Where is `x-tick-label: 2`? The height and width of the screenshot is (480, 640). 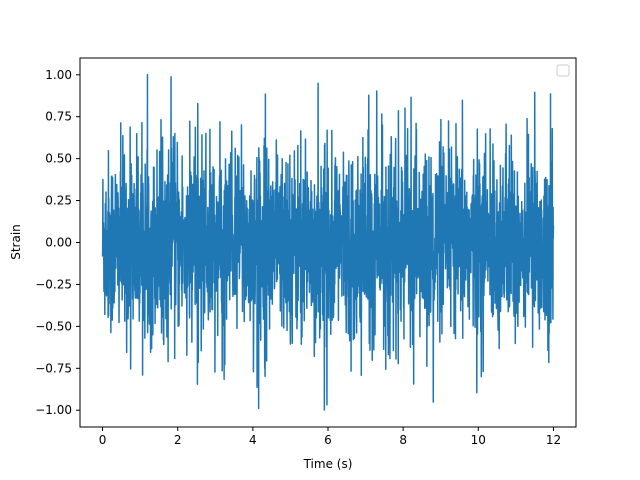
x-tick-label: 2 is located at coordinates (178, 440).